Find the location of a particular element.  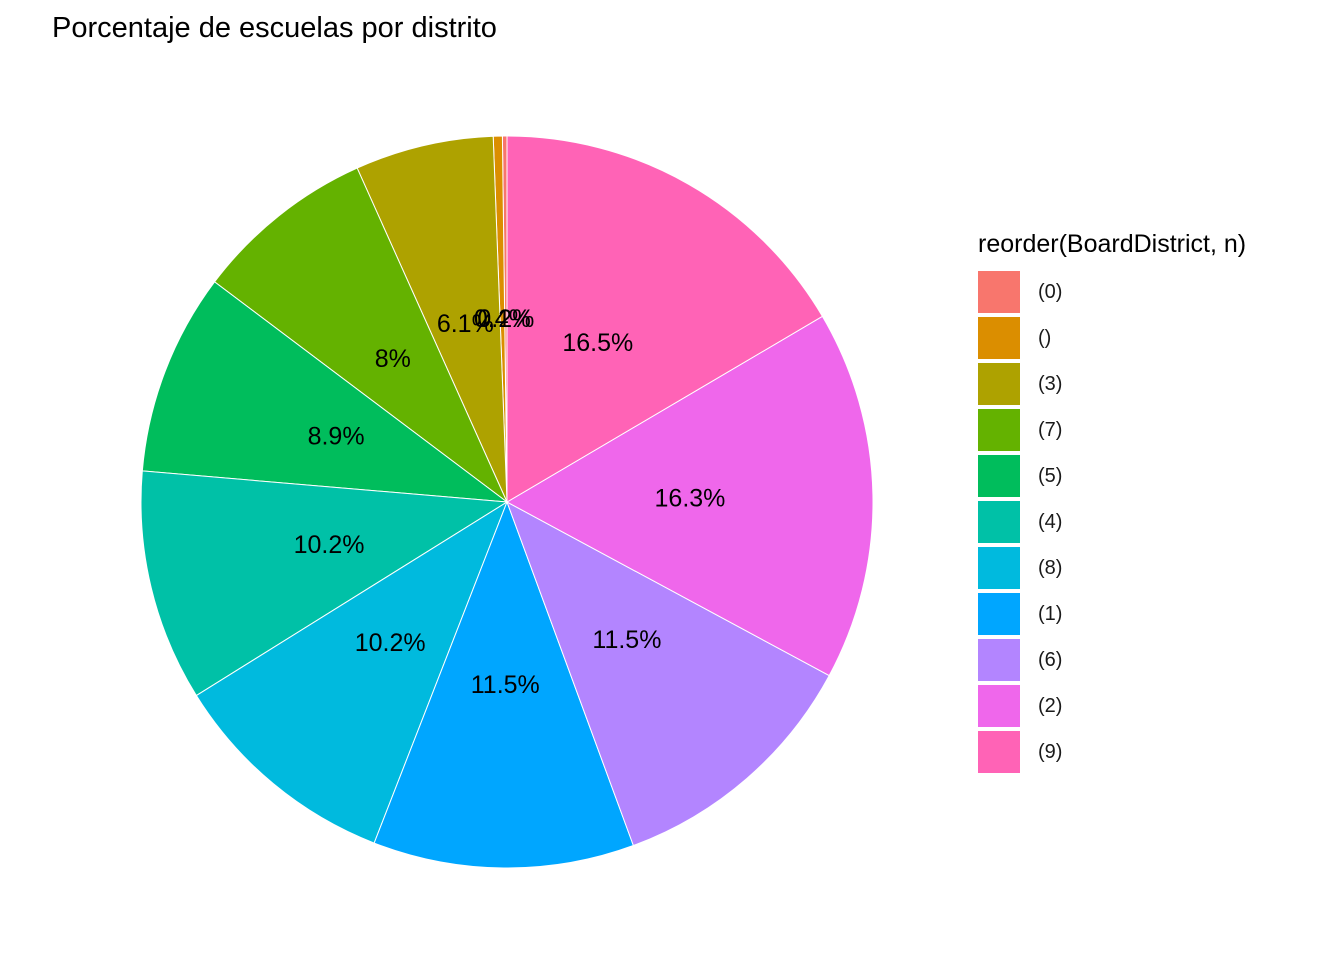

legend-item: (2) is located at coordinates (1112, 706).